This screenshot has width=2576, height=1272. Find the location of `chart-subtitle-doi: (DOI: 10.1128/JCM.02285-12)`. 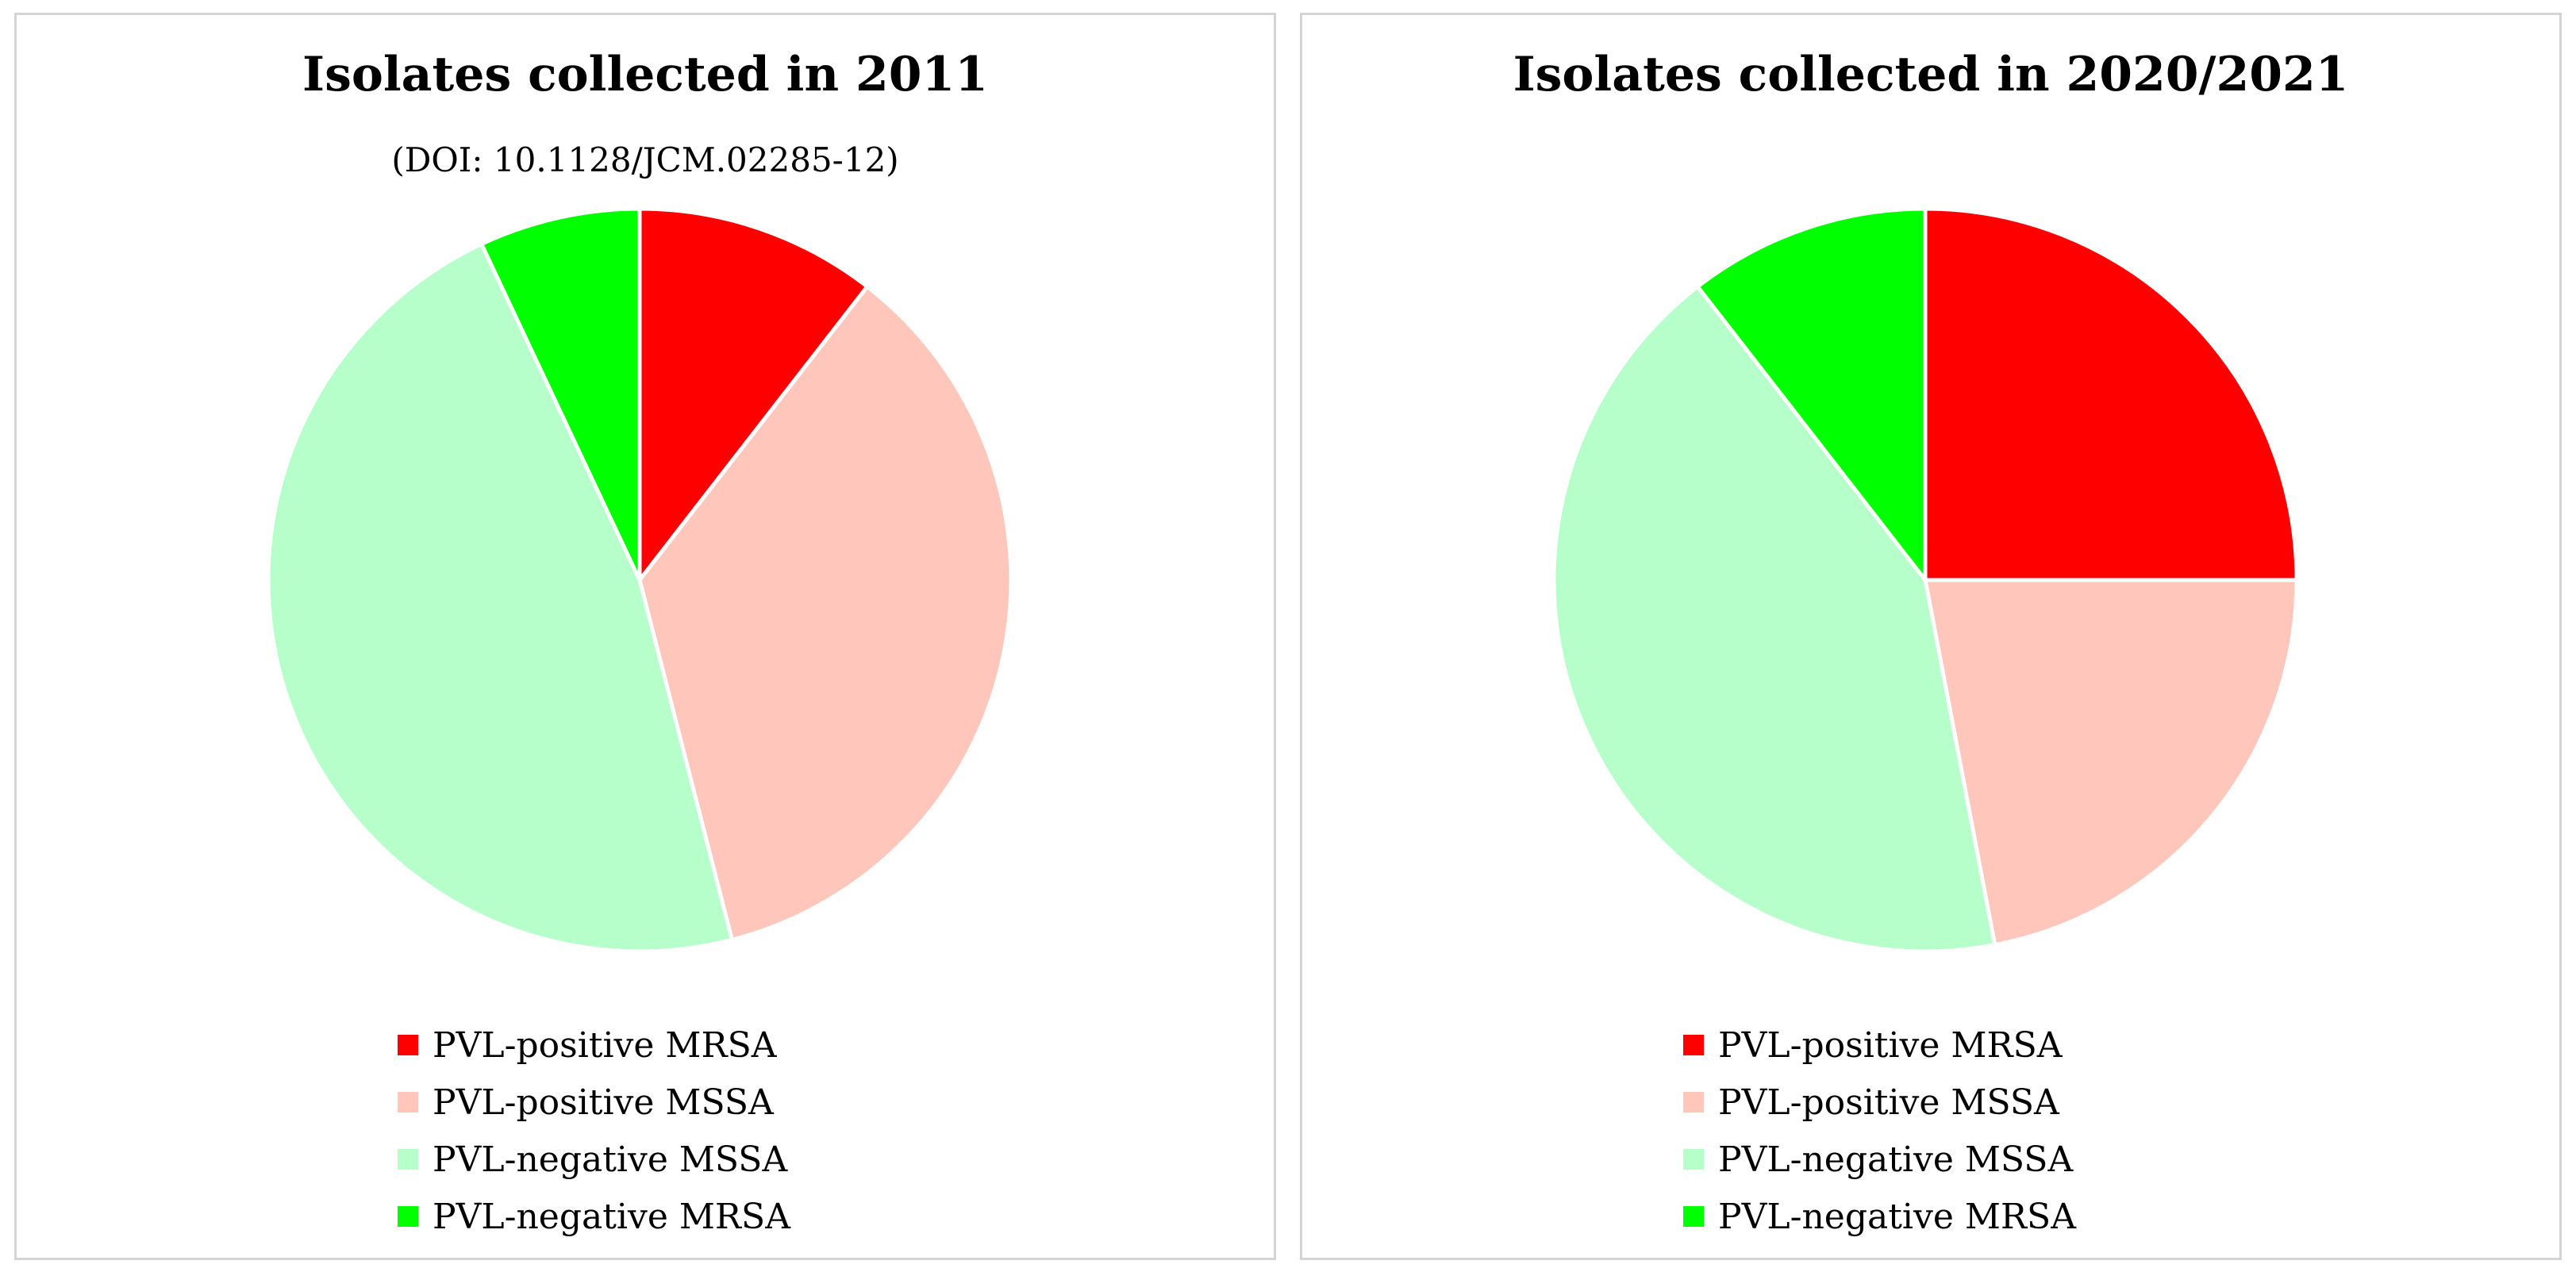

chart-subtitle-doi: (DOI: 10.1128/JCM.02285-12) is located at coordinates (645, 159).